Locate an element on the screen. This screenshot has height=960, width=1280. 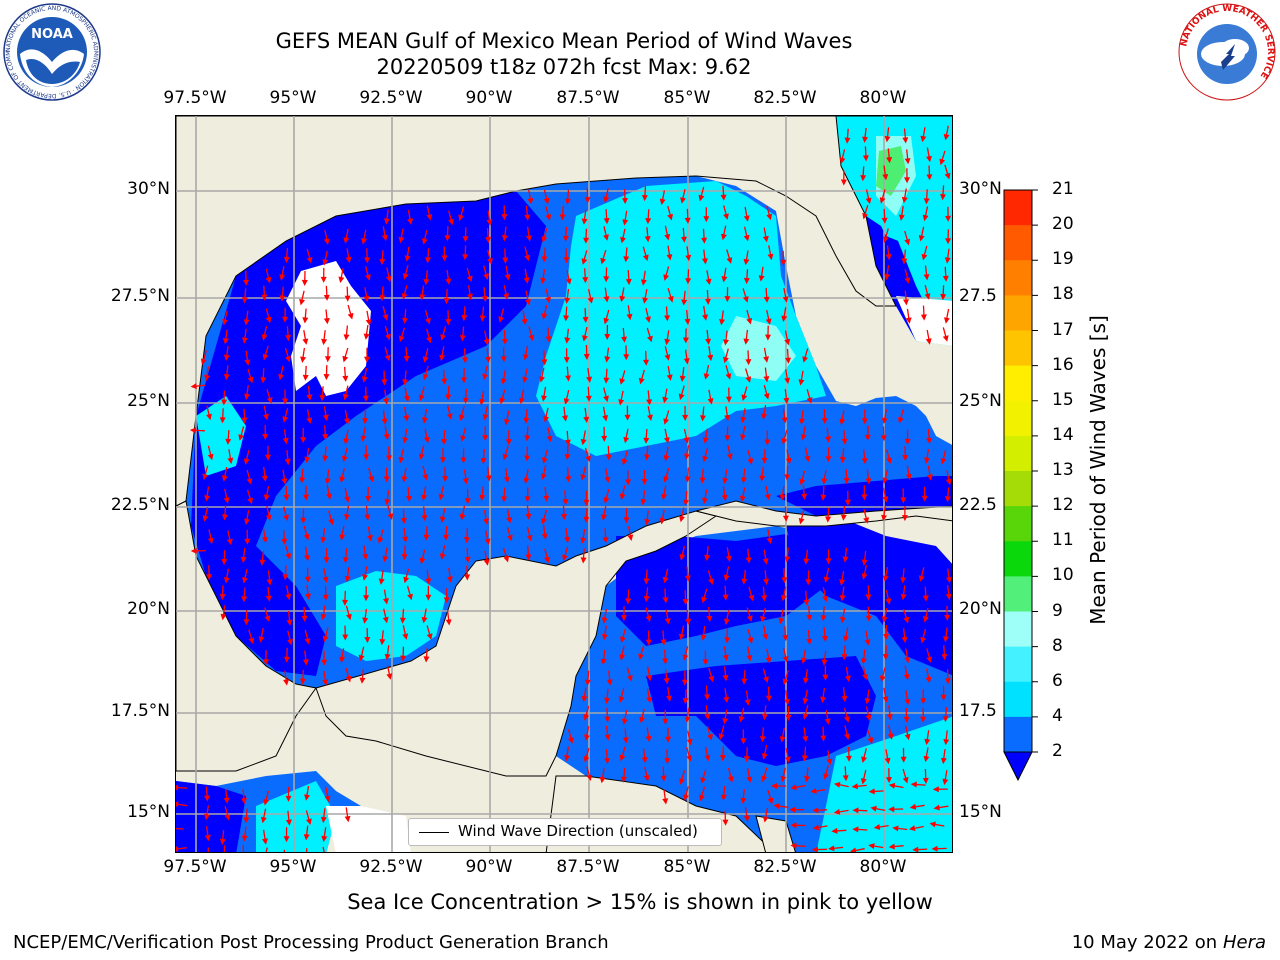
nws-logo: NATIONAL WEATHER SERVICE is located at coordinates (1227, 52).